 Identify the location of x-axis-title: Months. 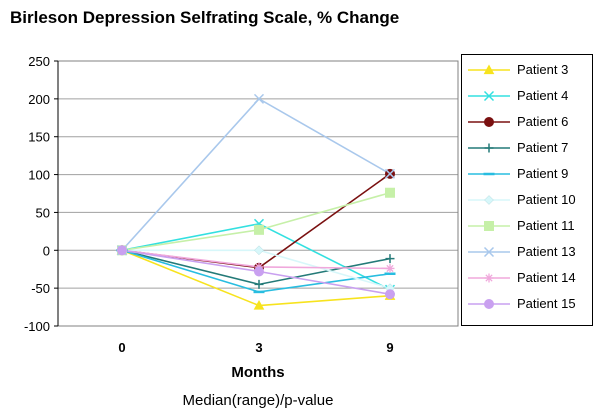
(258, 372).